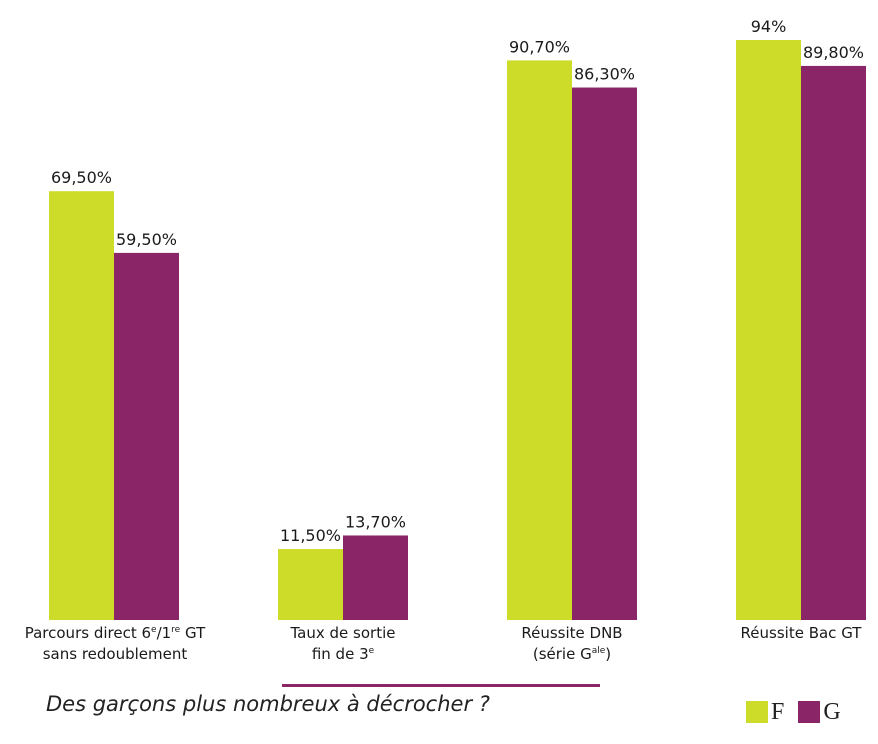 This screenshot has height=744, width=878. Describe the element at coordinates (801, 633) in the screenshot. I see `category-label-4: Réussite Bac GT` at that location.